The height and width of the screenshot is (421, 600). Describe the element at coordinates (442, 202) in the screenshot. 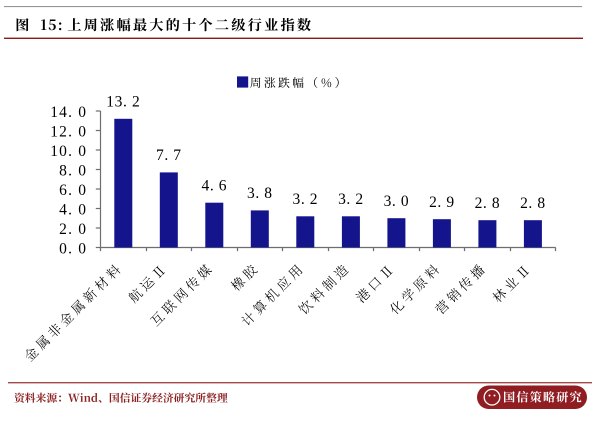

I see `svg-text: 2. 9` at that location.